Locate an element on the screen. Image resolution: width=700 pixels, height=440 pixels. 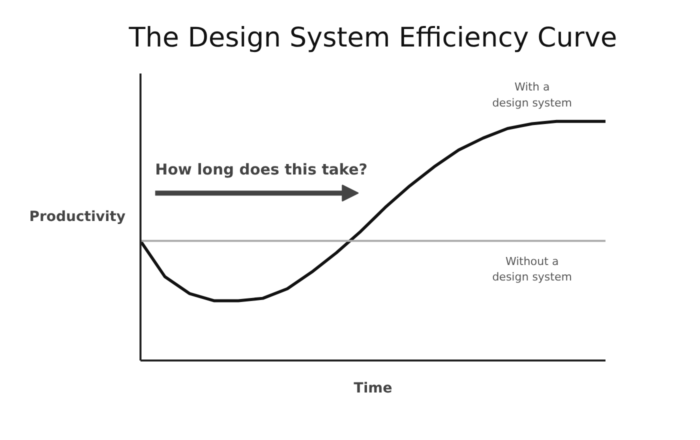
series-label: Without a design system is located at coordinates (532, 269).